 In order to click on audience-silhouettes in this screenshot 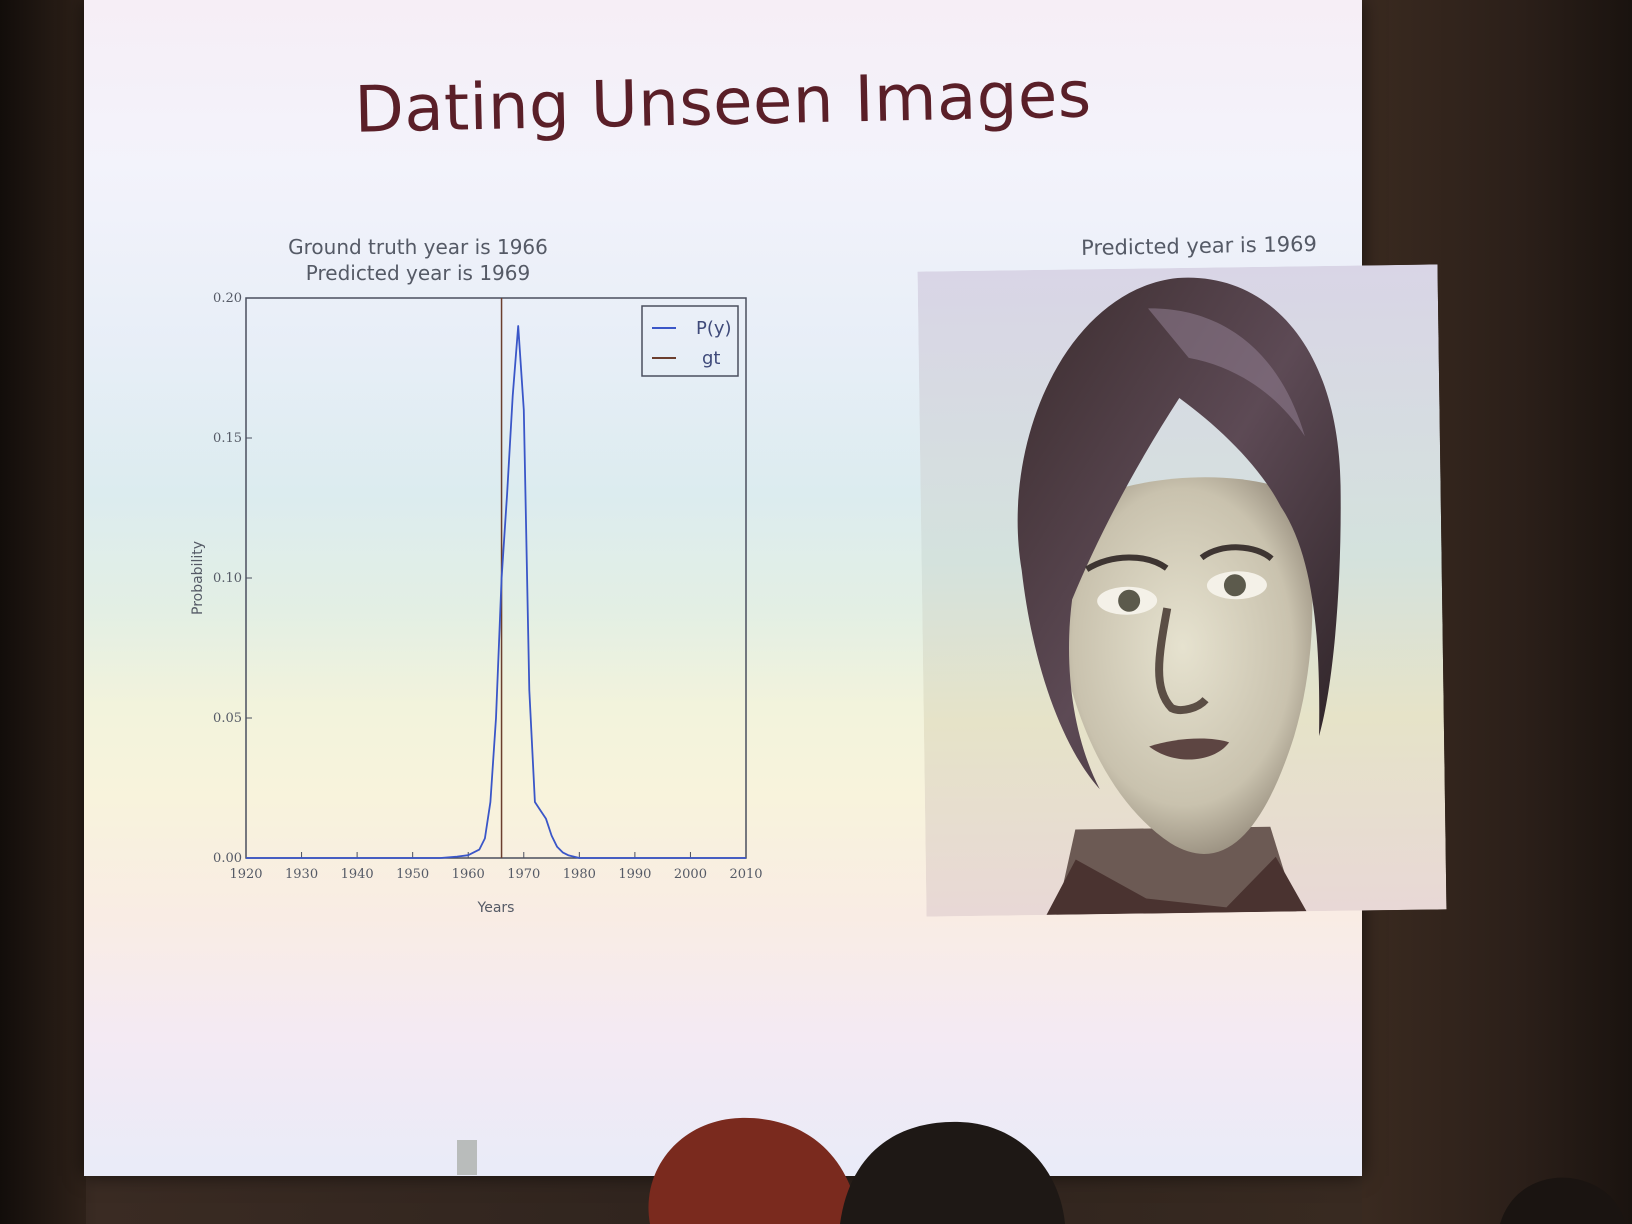, I will do `click(1041, 1170)`.